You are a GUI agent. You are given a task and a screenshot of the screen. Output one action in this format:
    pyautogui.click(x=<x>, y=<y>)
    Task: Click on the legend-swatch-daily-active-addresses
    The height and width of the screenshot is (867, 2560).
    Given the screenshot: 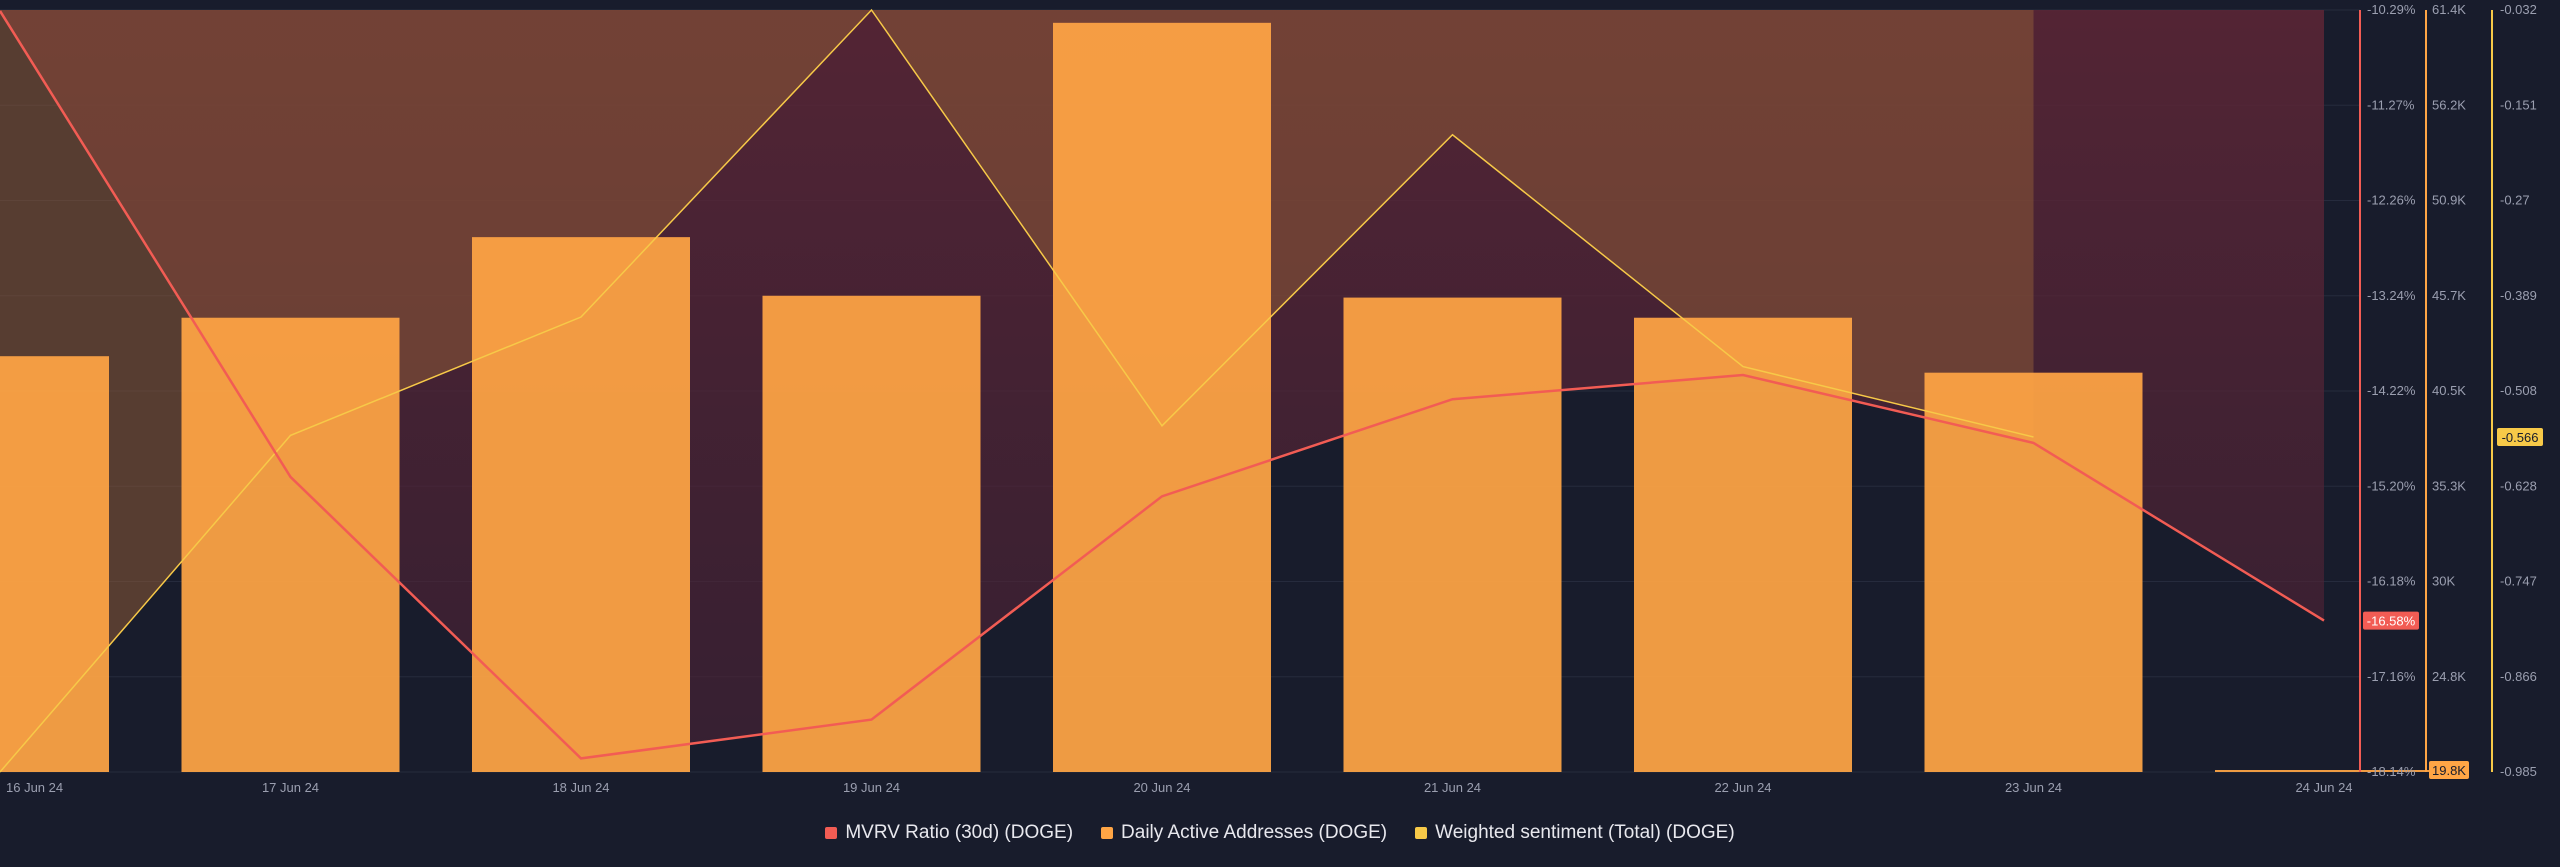 What is the action you would take?
    pyautogui.click(x=1107, y=833)
    